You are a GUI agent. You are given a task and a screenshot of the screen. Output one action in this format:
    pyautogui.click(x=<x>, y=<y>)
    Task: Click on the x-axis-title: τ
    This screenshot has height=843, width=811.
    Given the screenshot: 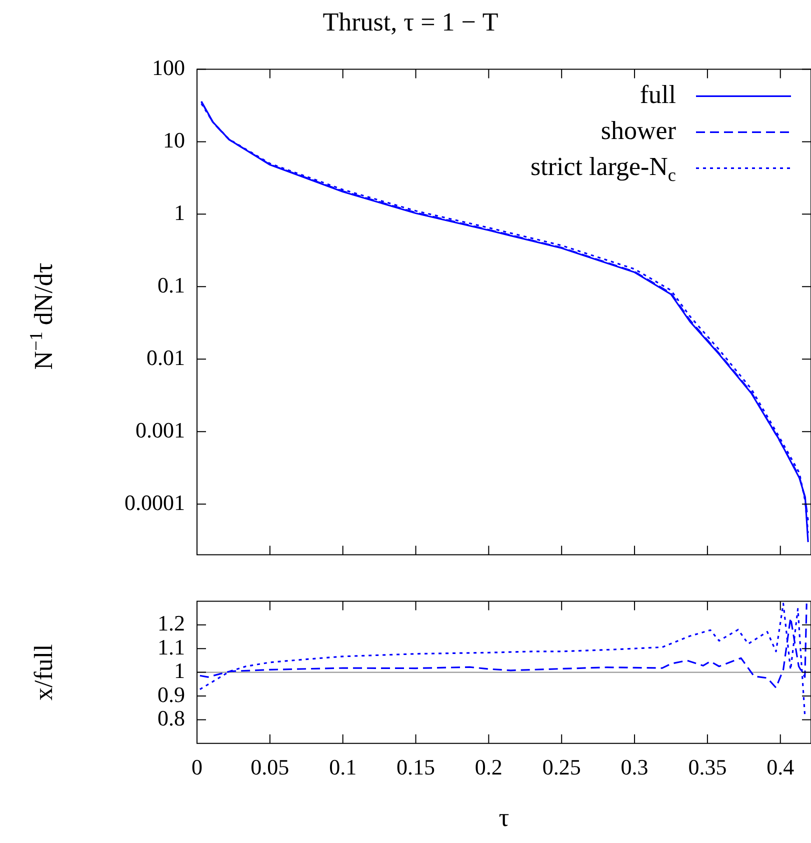 What is the action you would take?
    pyautogui.click(x=504, y=817)
    